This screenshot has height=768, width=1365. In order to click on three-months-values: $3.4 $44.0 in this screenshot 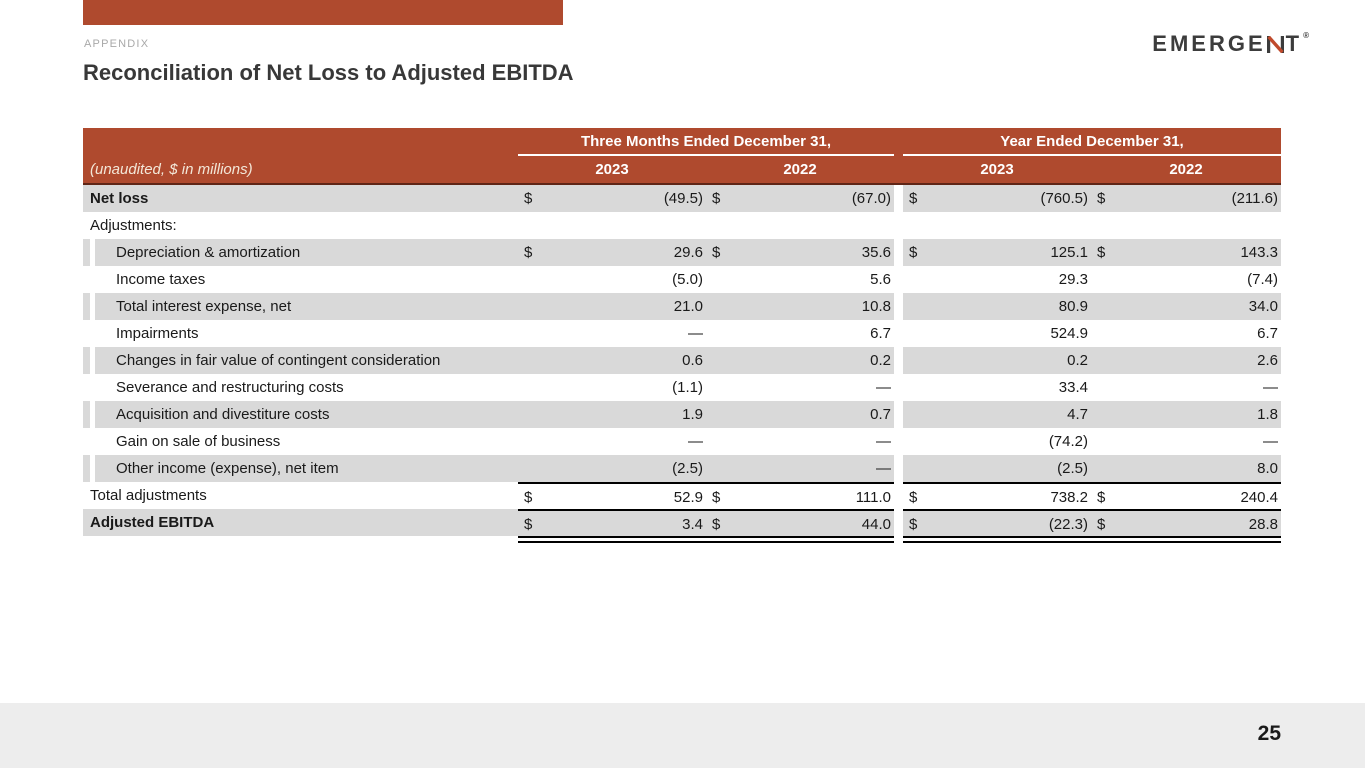, I will do `click(706, 526)`.